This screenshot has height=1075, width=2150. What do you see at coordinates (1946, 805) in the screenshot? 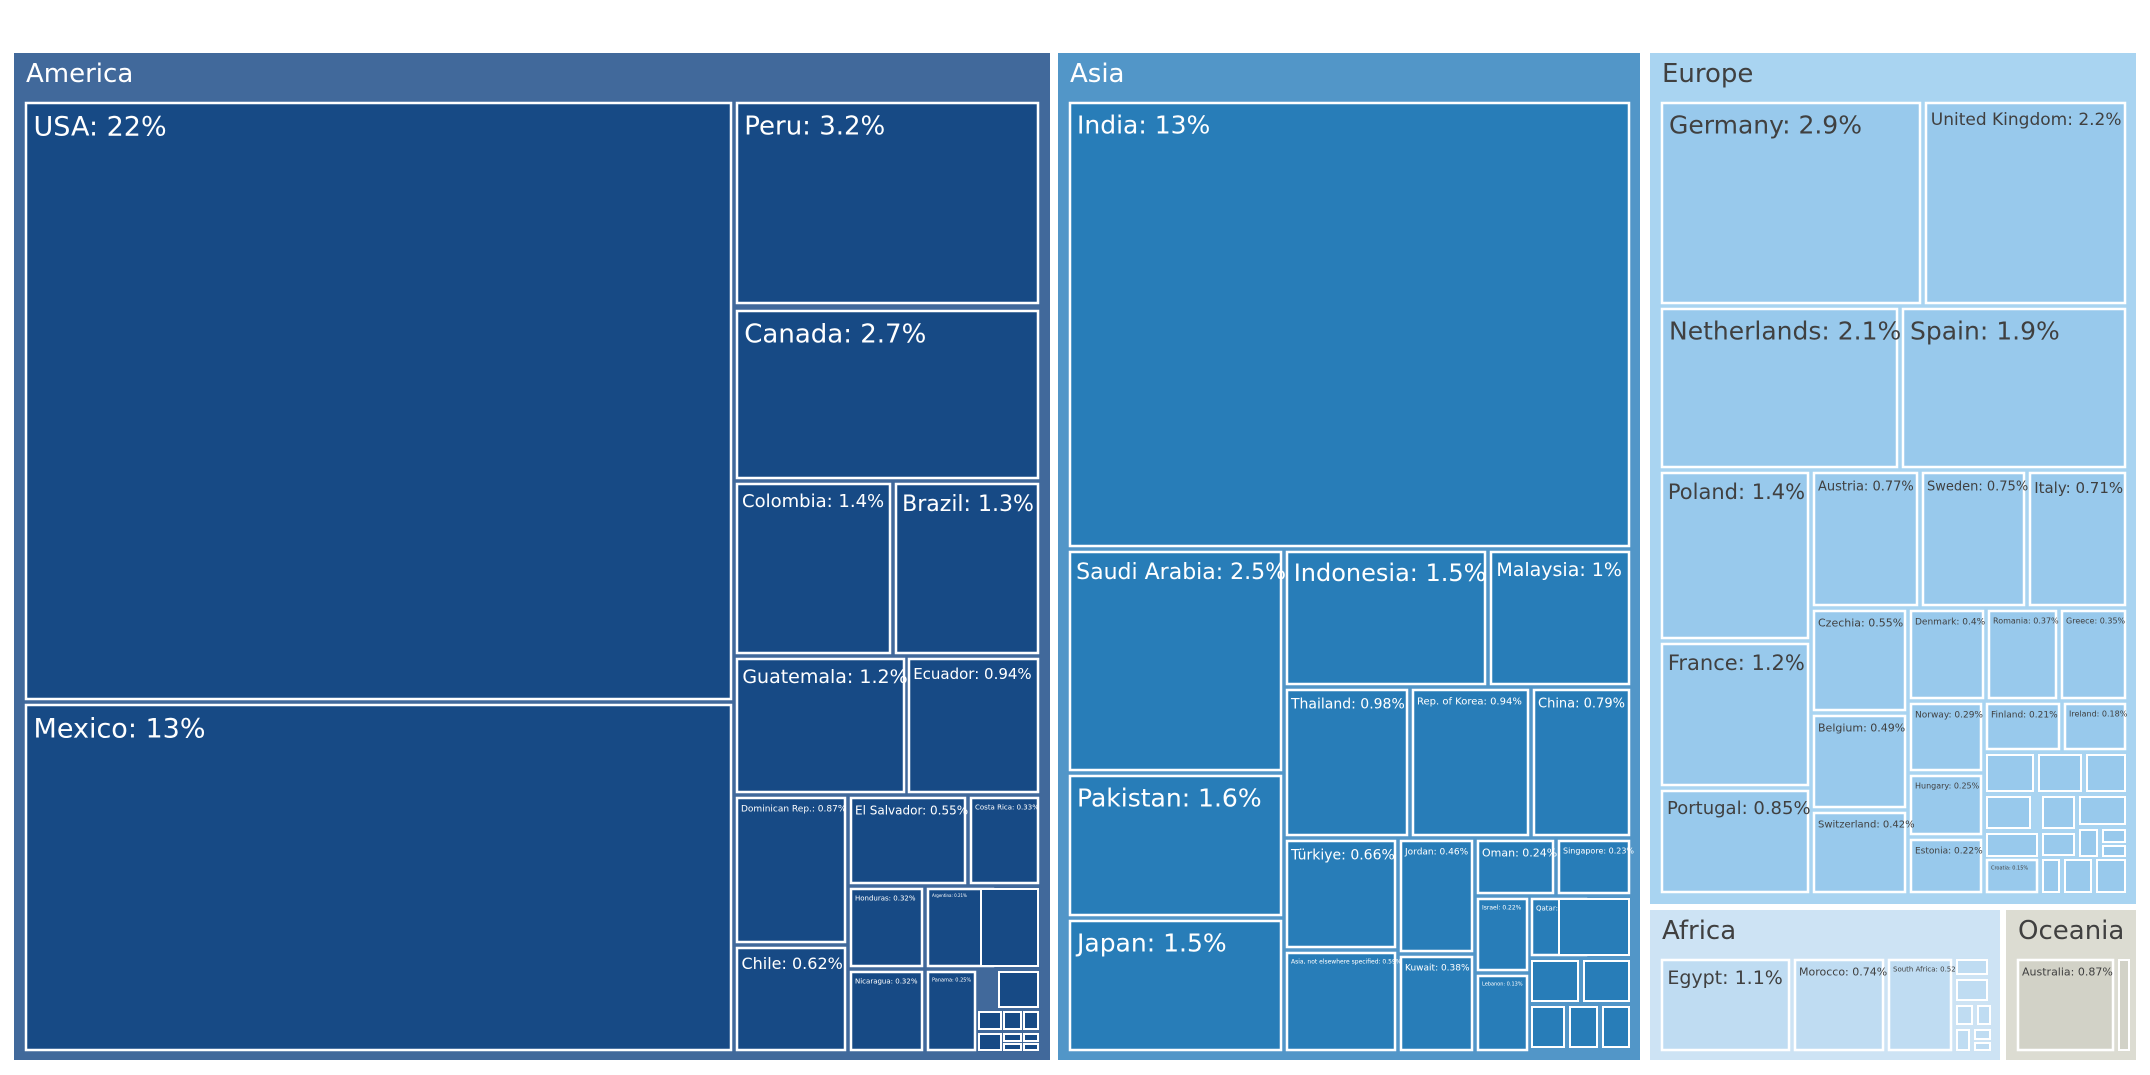
I see `tile-hungary` at bounding box center [1946, 805].